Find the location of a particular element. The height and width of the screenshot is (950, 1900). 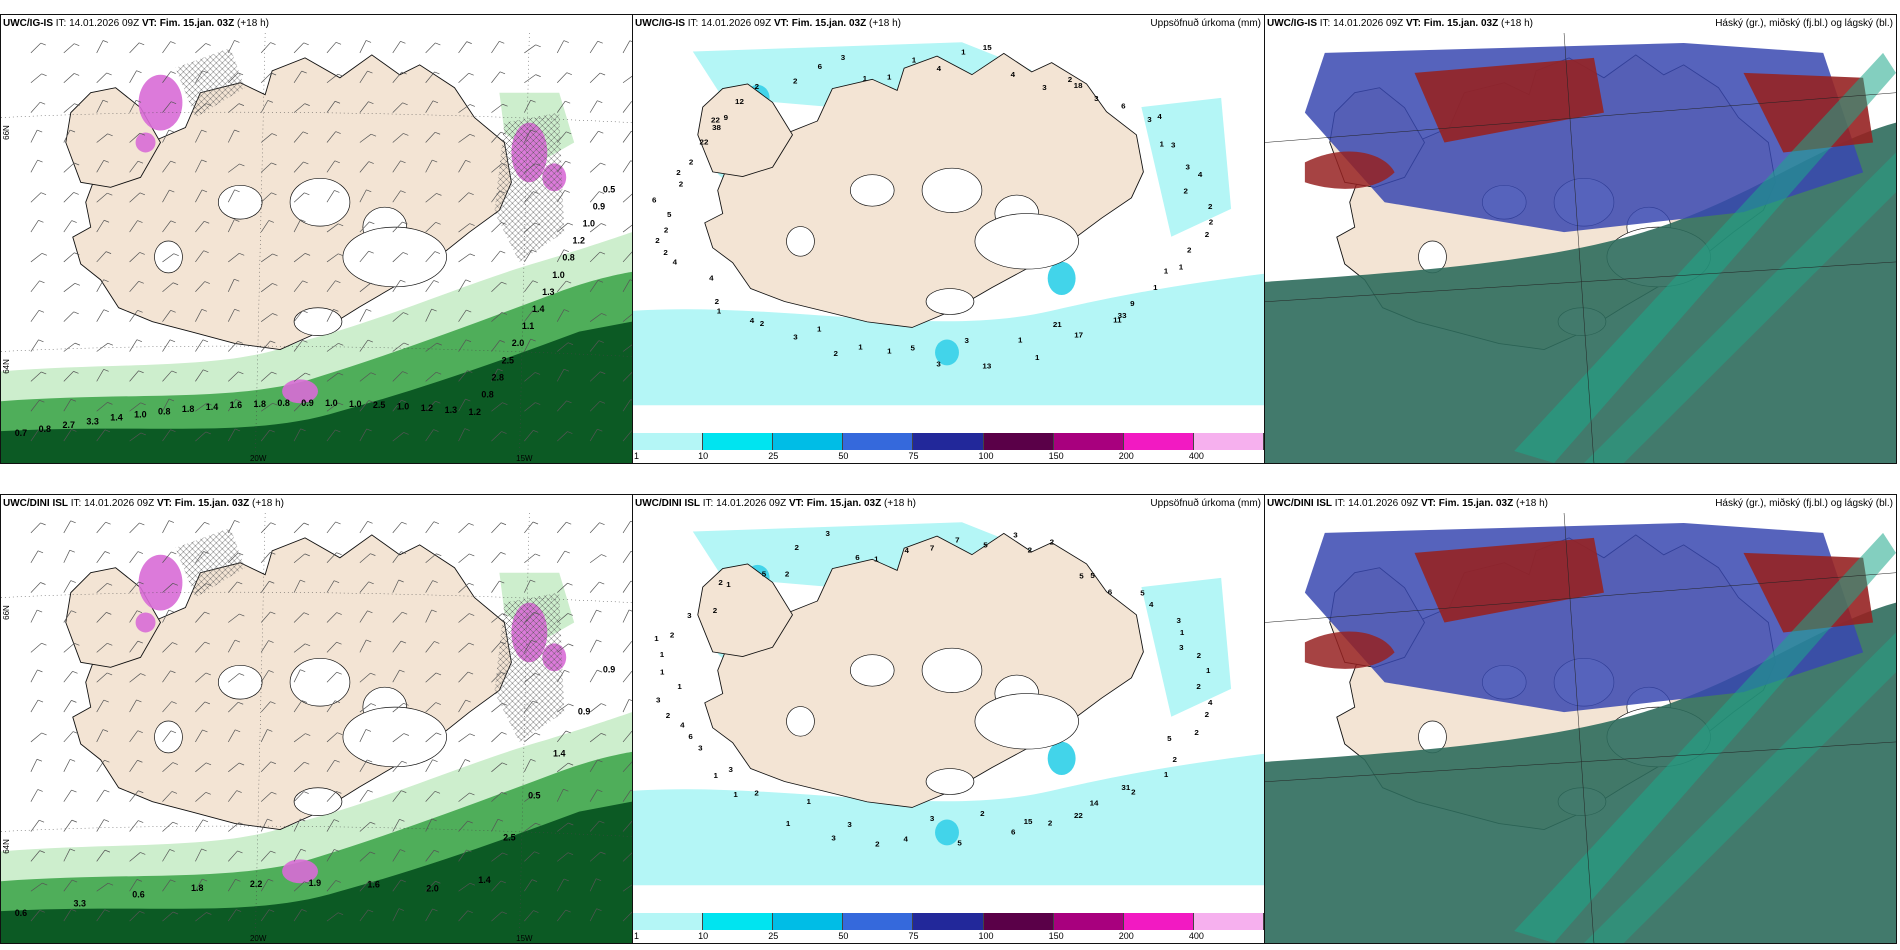

colorbar-tick: 400 is located at coordinates (1196, 936).